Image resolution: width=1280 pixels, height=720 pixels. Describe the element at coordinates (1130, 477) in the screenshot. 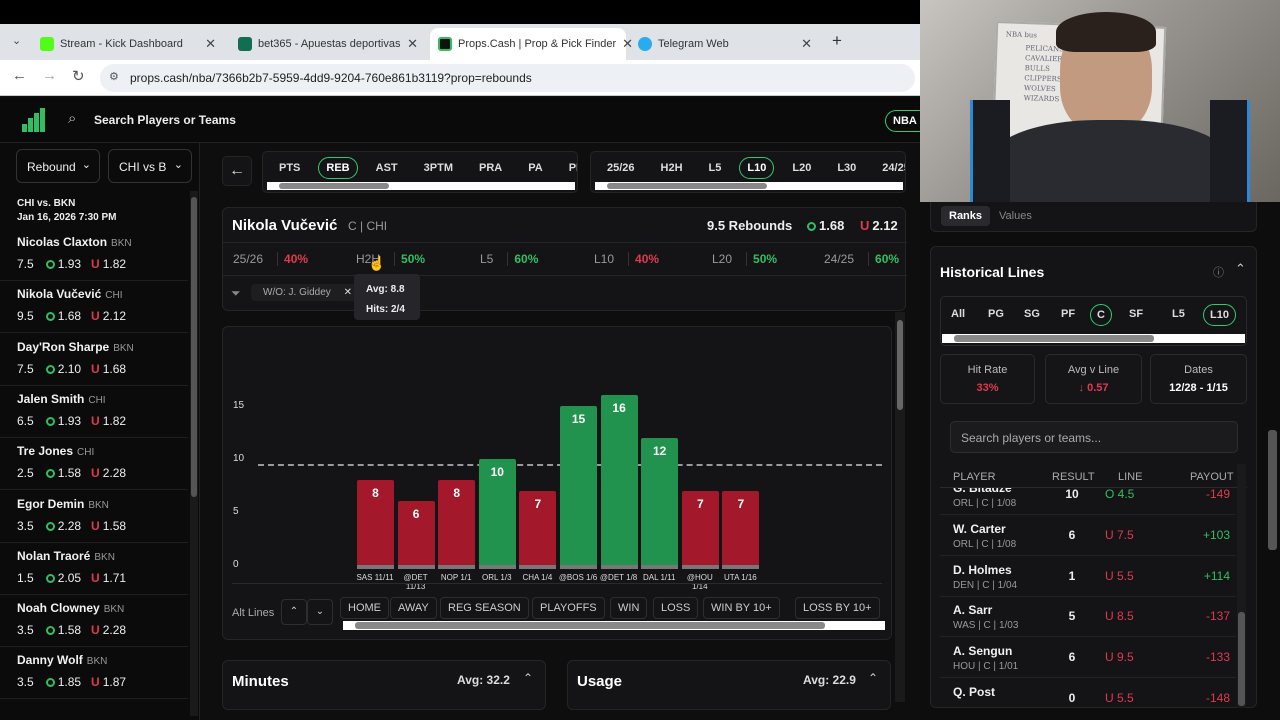

I see `col-line: LINE` at that location.